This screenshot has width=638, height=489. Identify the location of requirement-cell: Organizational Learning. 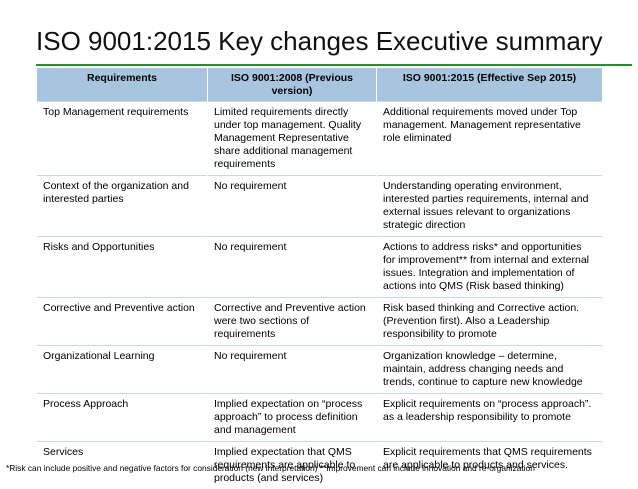
(122, 370).